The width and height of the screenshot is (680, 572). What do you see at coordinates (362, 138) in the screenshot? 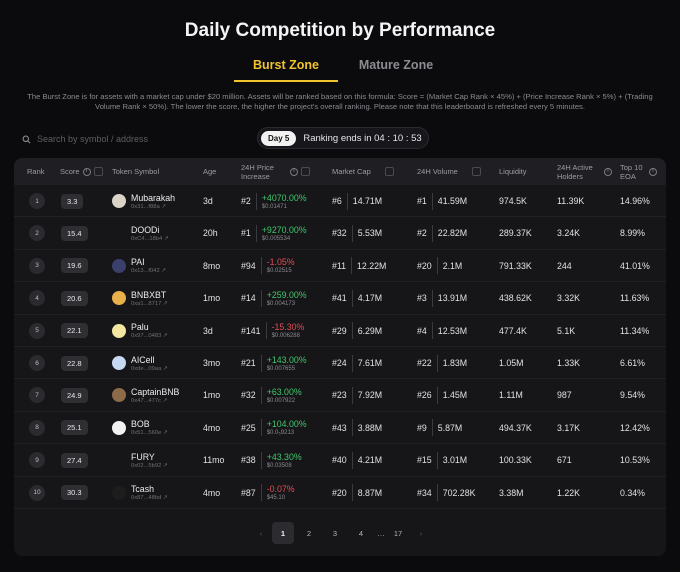
I see `ranking-countdown: Ranking ends in 04 : 10 : 53` at bounding box center [362, 138].